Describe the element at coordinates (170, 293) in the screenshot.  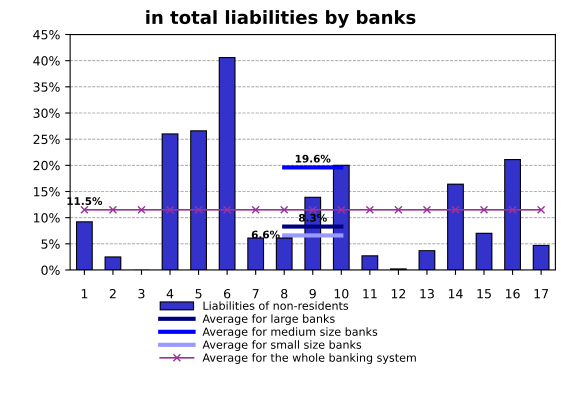
I see `x-tick-label: 4` at that location.